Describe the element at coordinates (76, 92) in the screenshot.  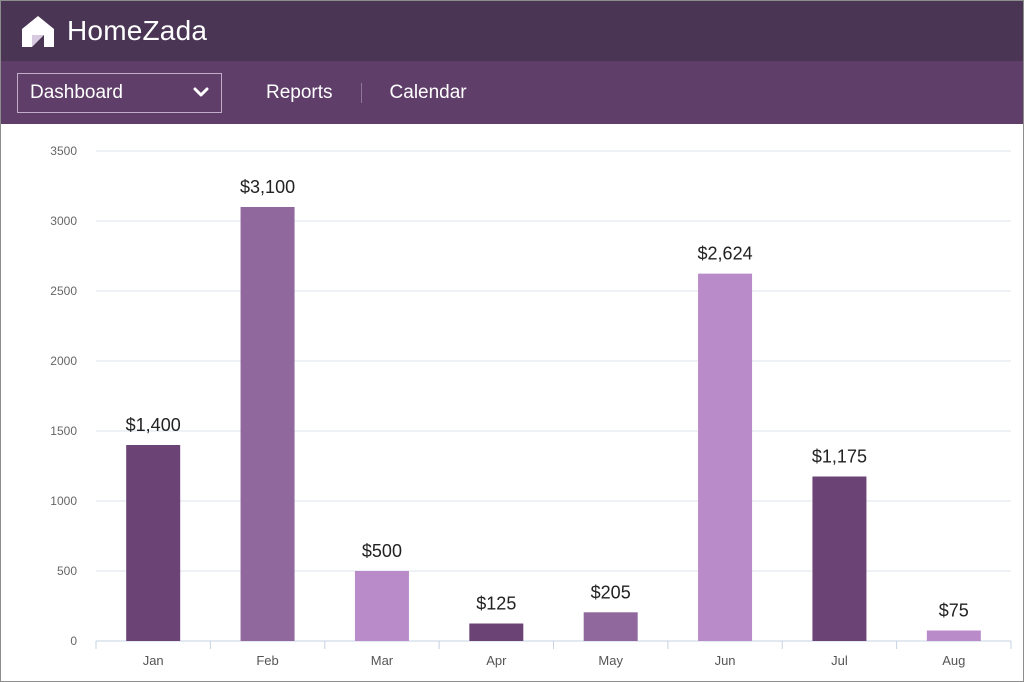
I see `dropdown-value: Dashboard` at that location.